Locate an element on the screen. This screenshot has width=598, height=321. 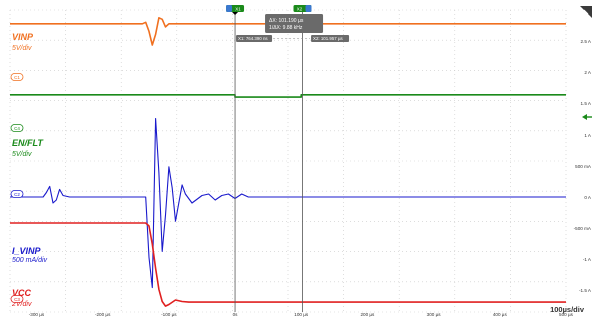
y-tick-label: -500 mA is located at coordinates (583, 228).